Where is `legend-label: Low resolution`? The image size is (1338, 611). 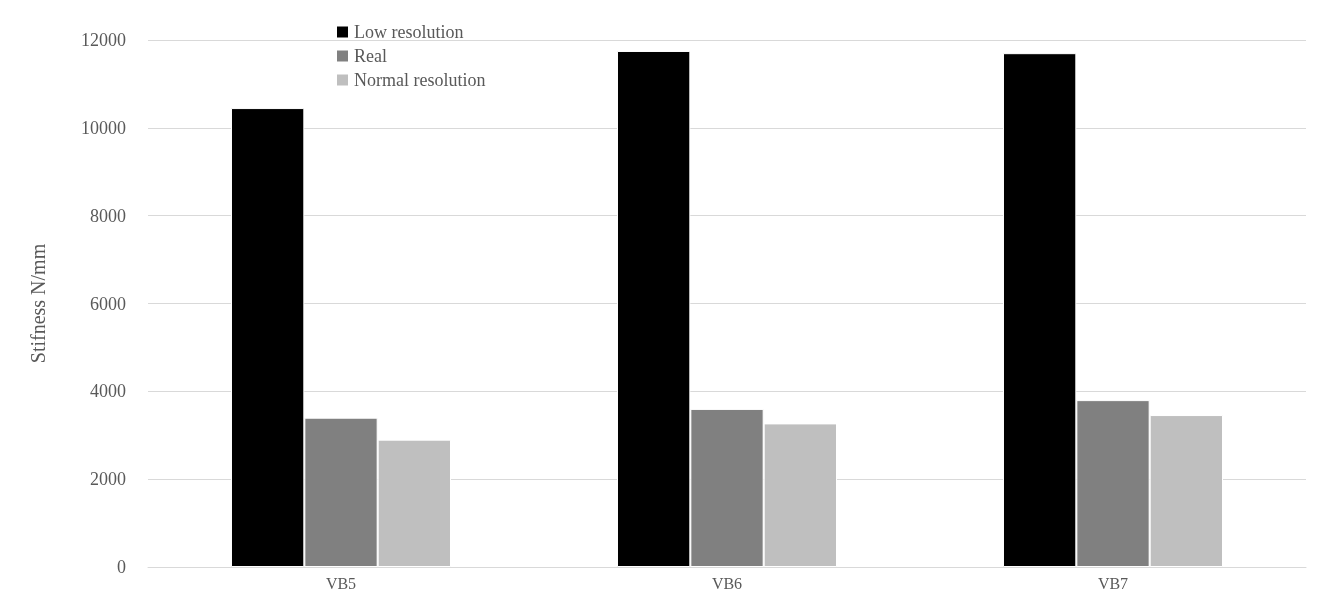 legend-label: Low resolution is located at coordinates (409, 32).